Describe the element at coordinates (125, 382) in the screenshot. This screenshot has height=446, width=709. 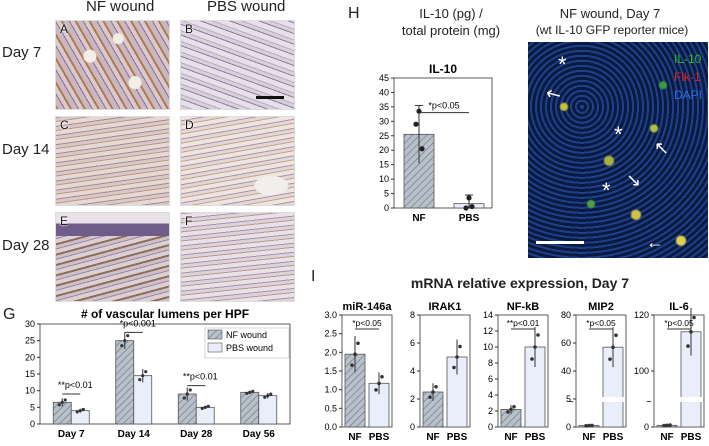
I see `bar` at that location.